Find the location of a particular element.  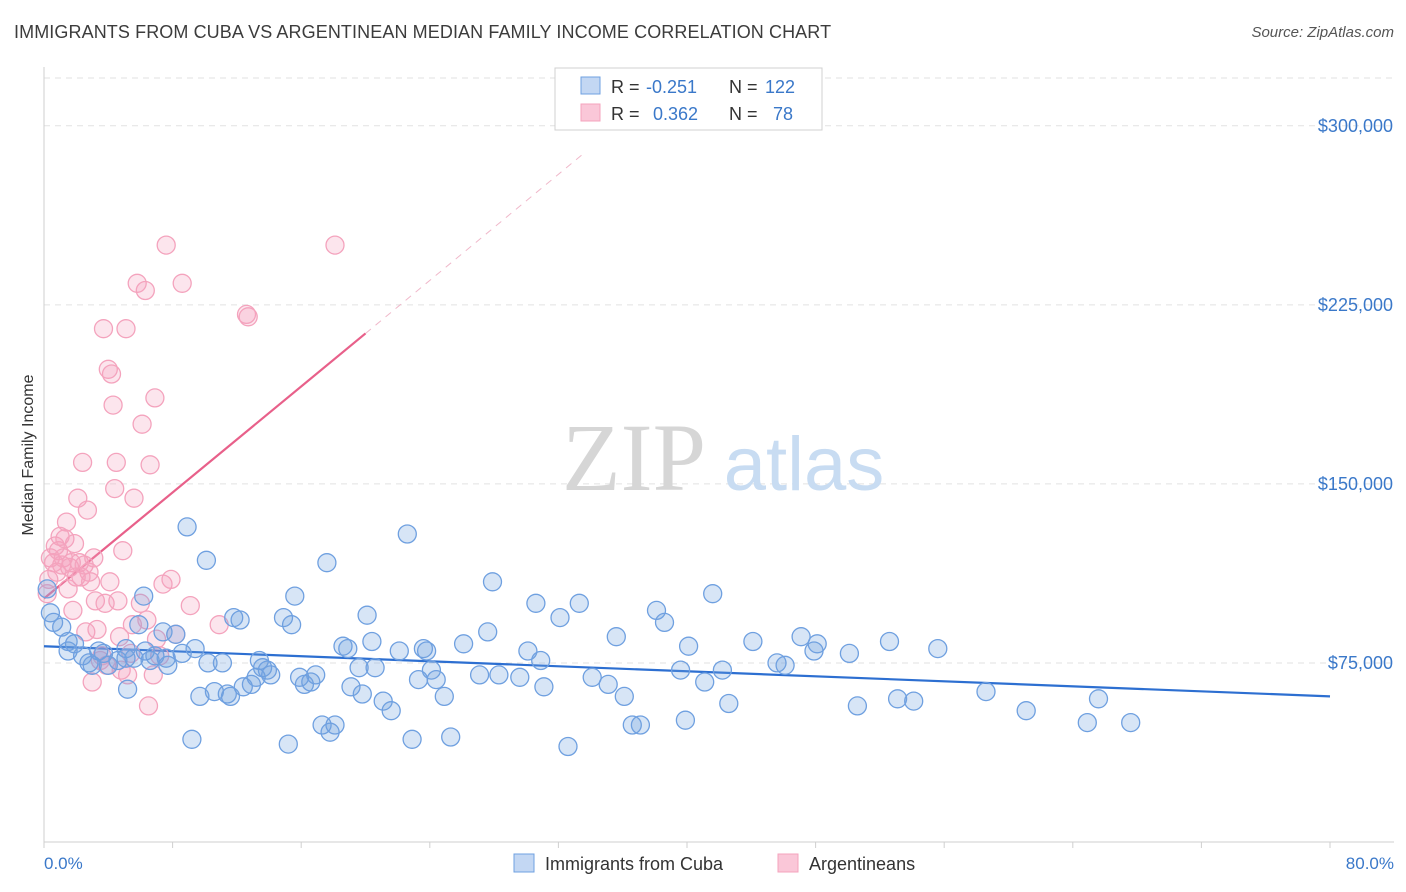

legend-n-value-1: 122 is located at coordinates (780, 87).